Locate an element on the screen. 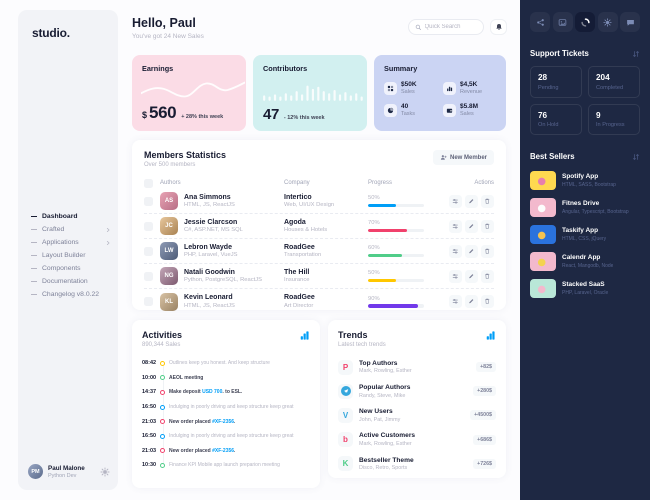 Image resolution: width=650 pixels, height=500 pixels. sidebar-item-crafted: Crafted is located at coordinates (71, 229).